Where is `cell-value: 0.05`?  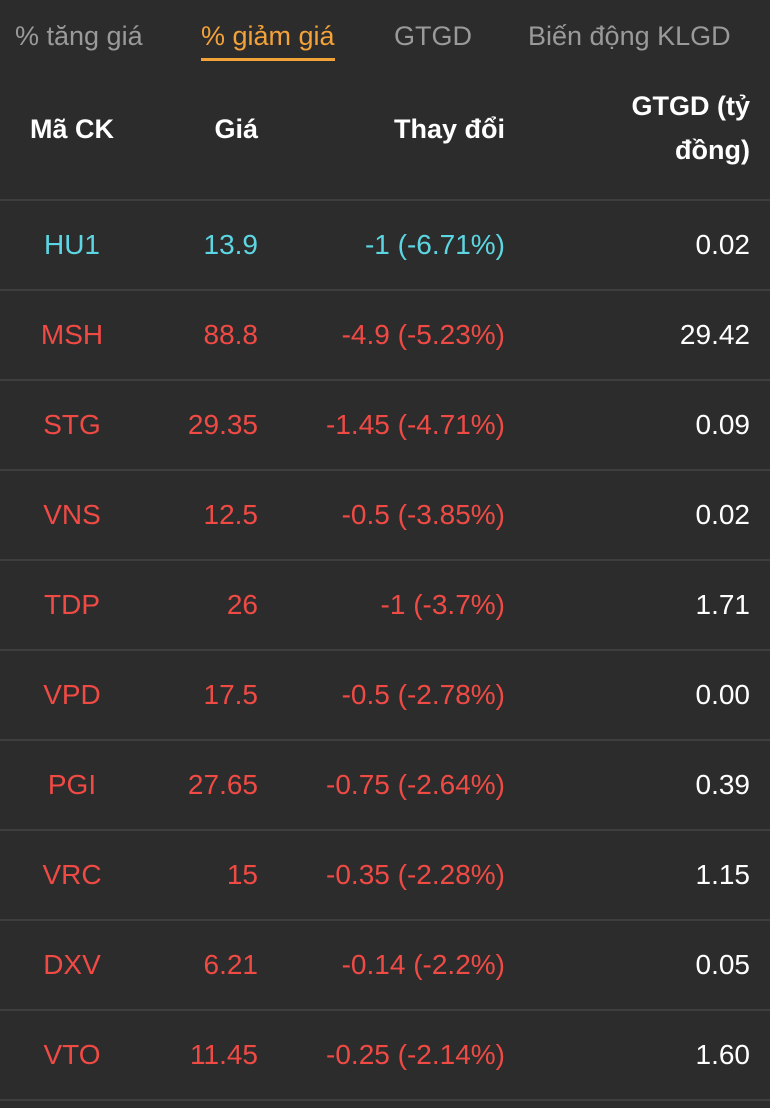
cell-value: 0.05 is located at coordinates (723, 964).